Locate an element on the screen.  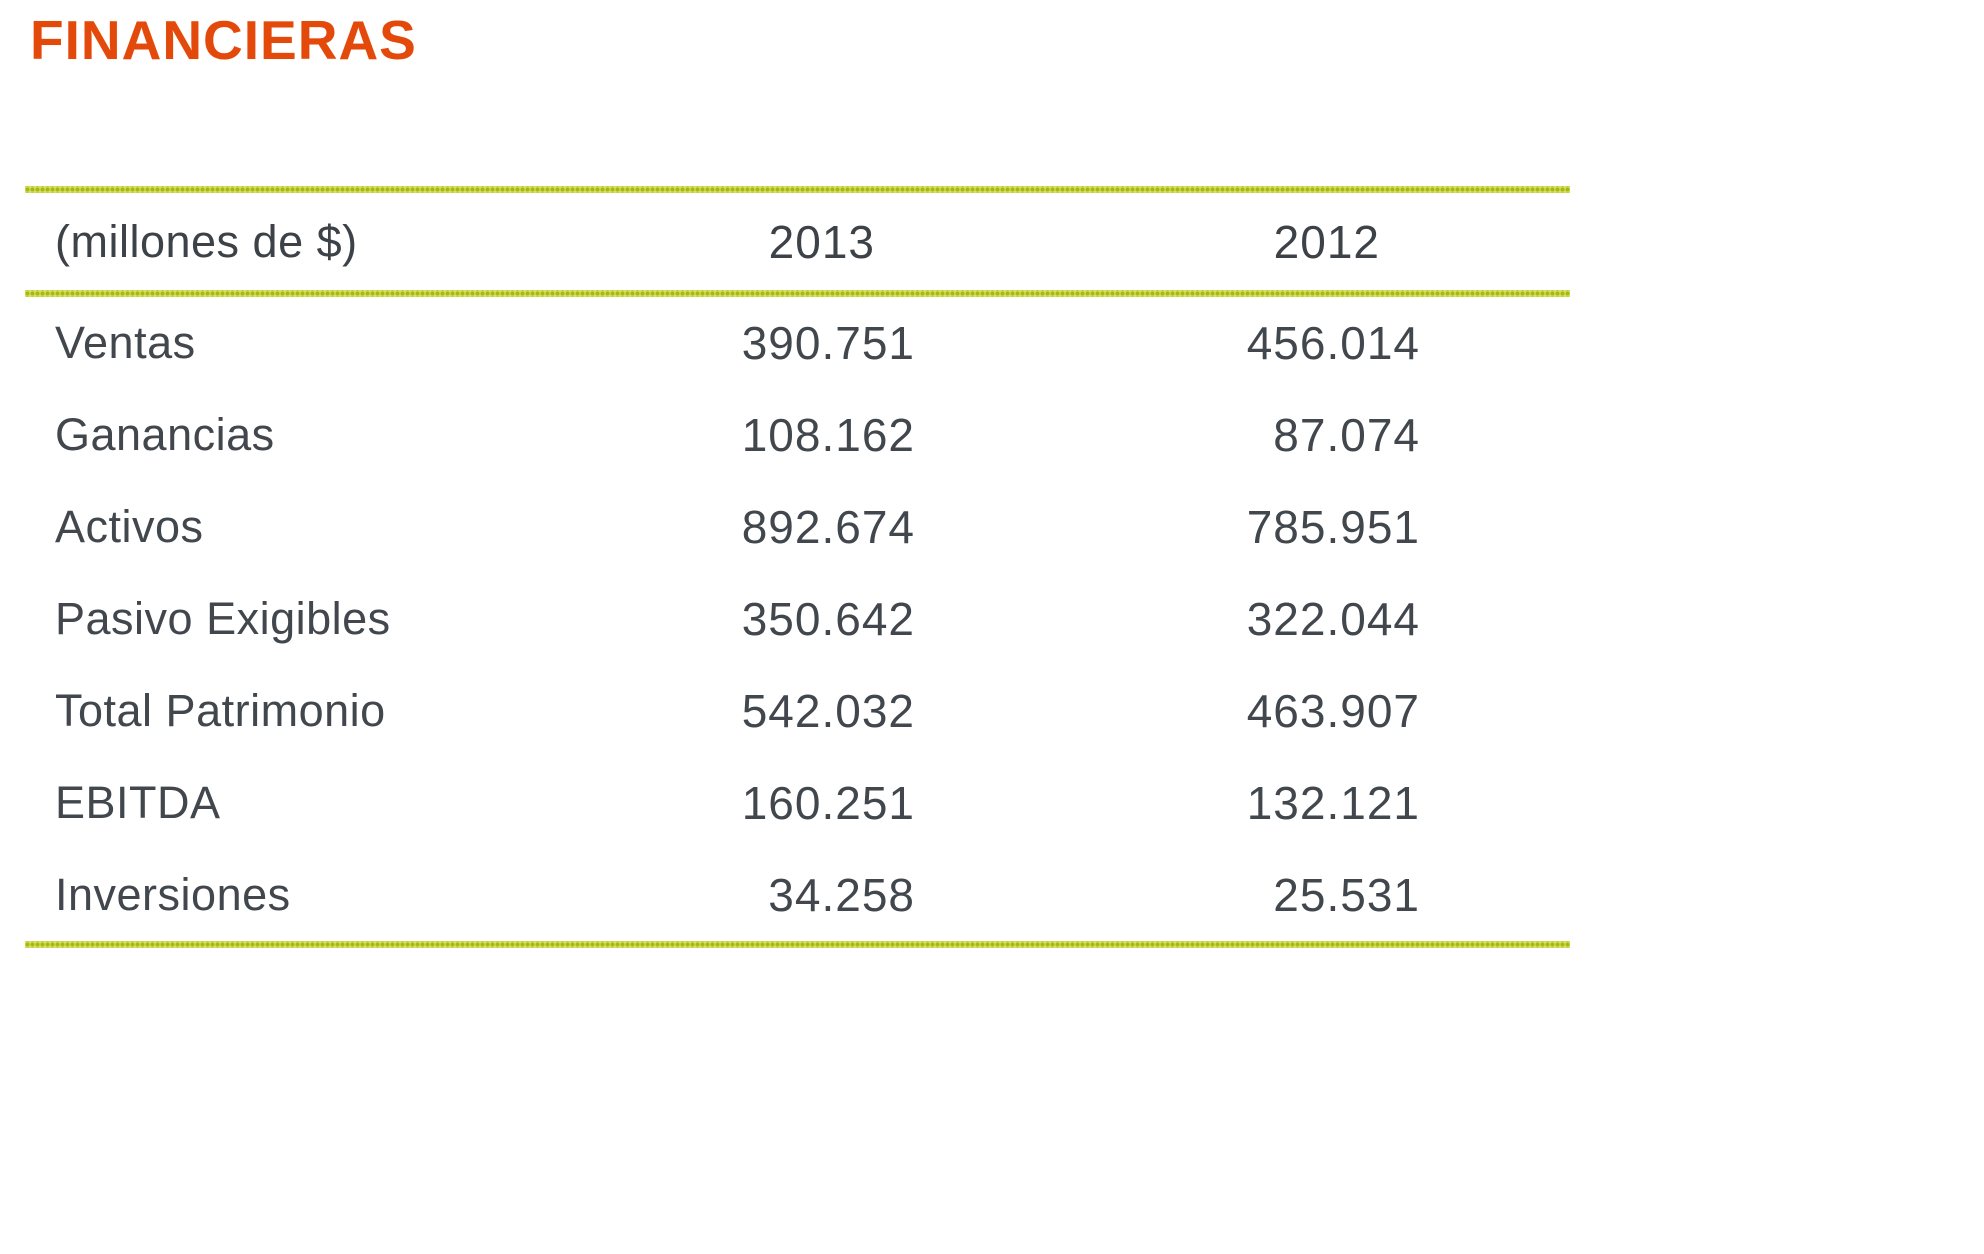
table-row: Total Patrimonio 542.032 463.907 is located at coordinates (797, 711).